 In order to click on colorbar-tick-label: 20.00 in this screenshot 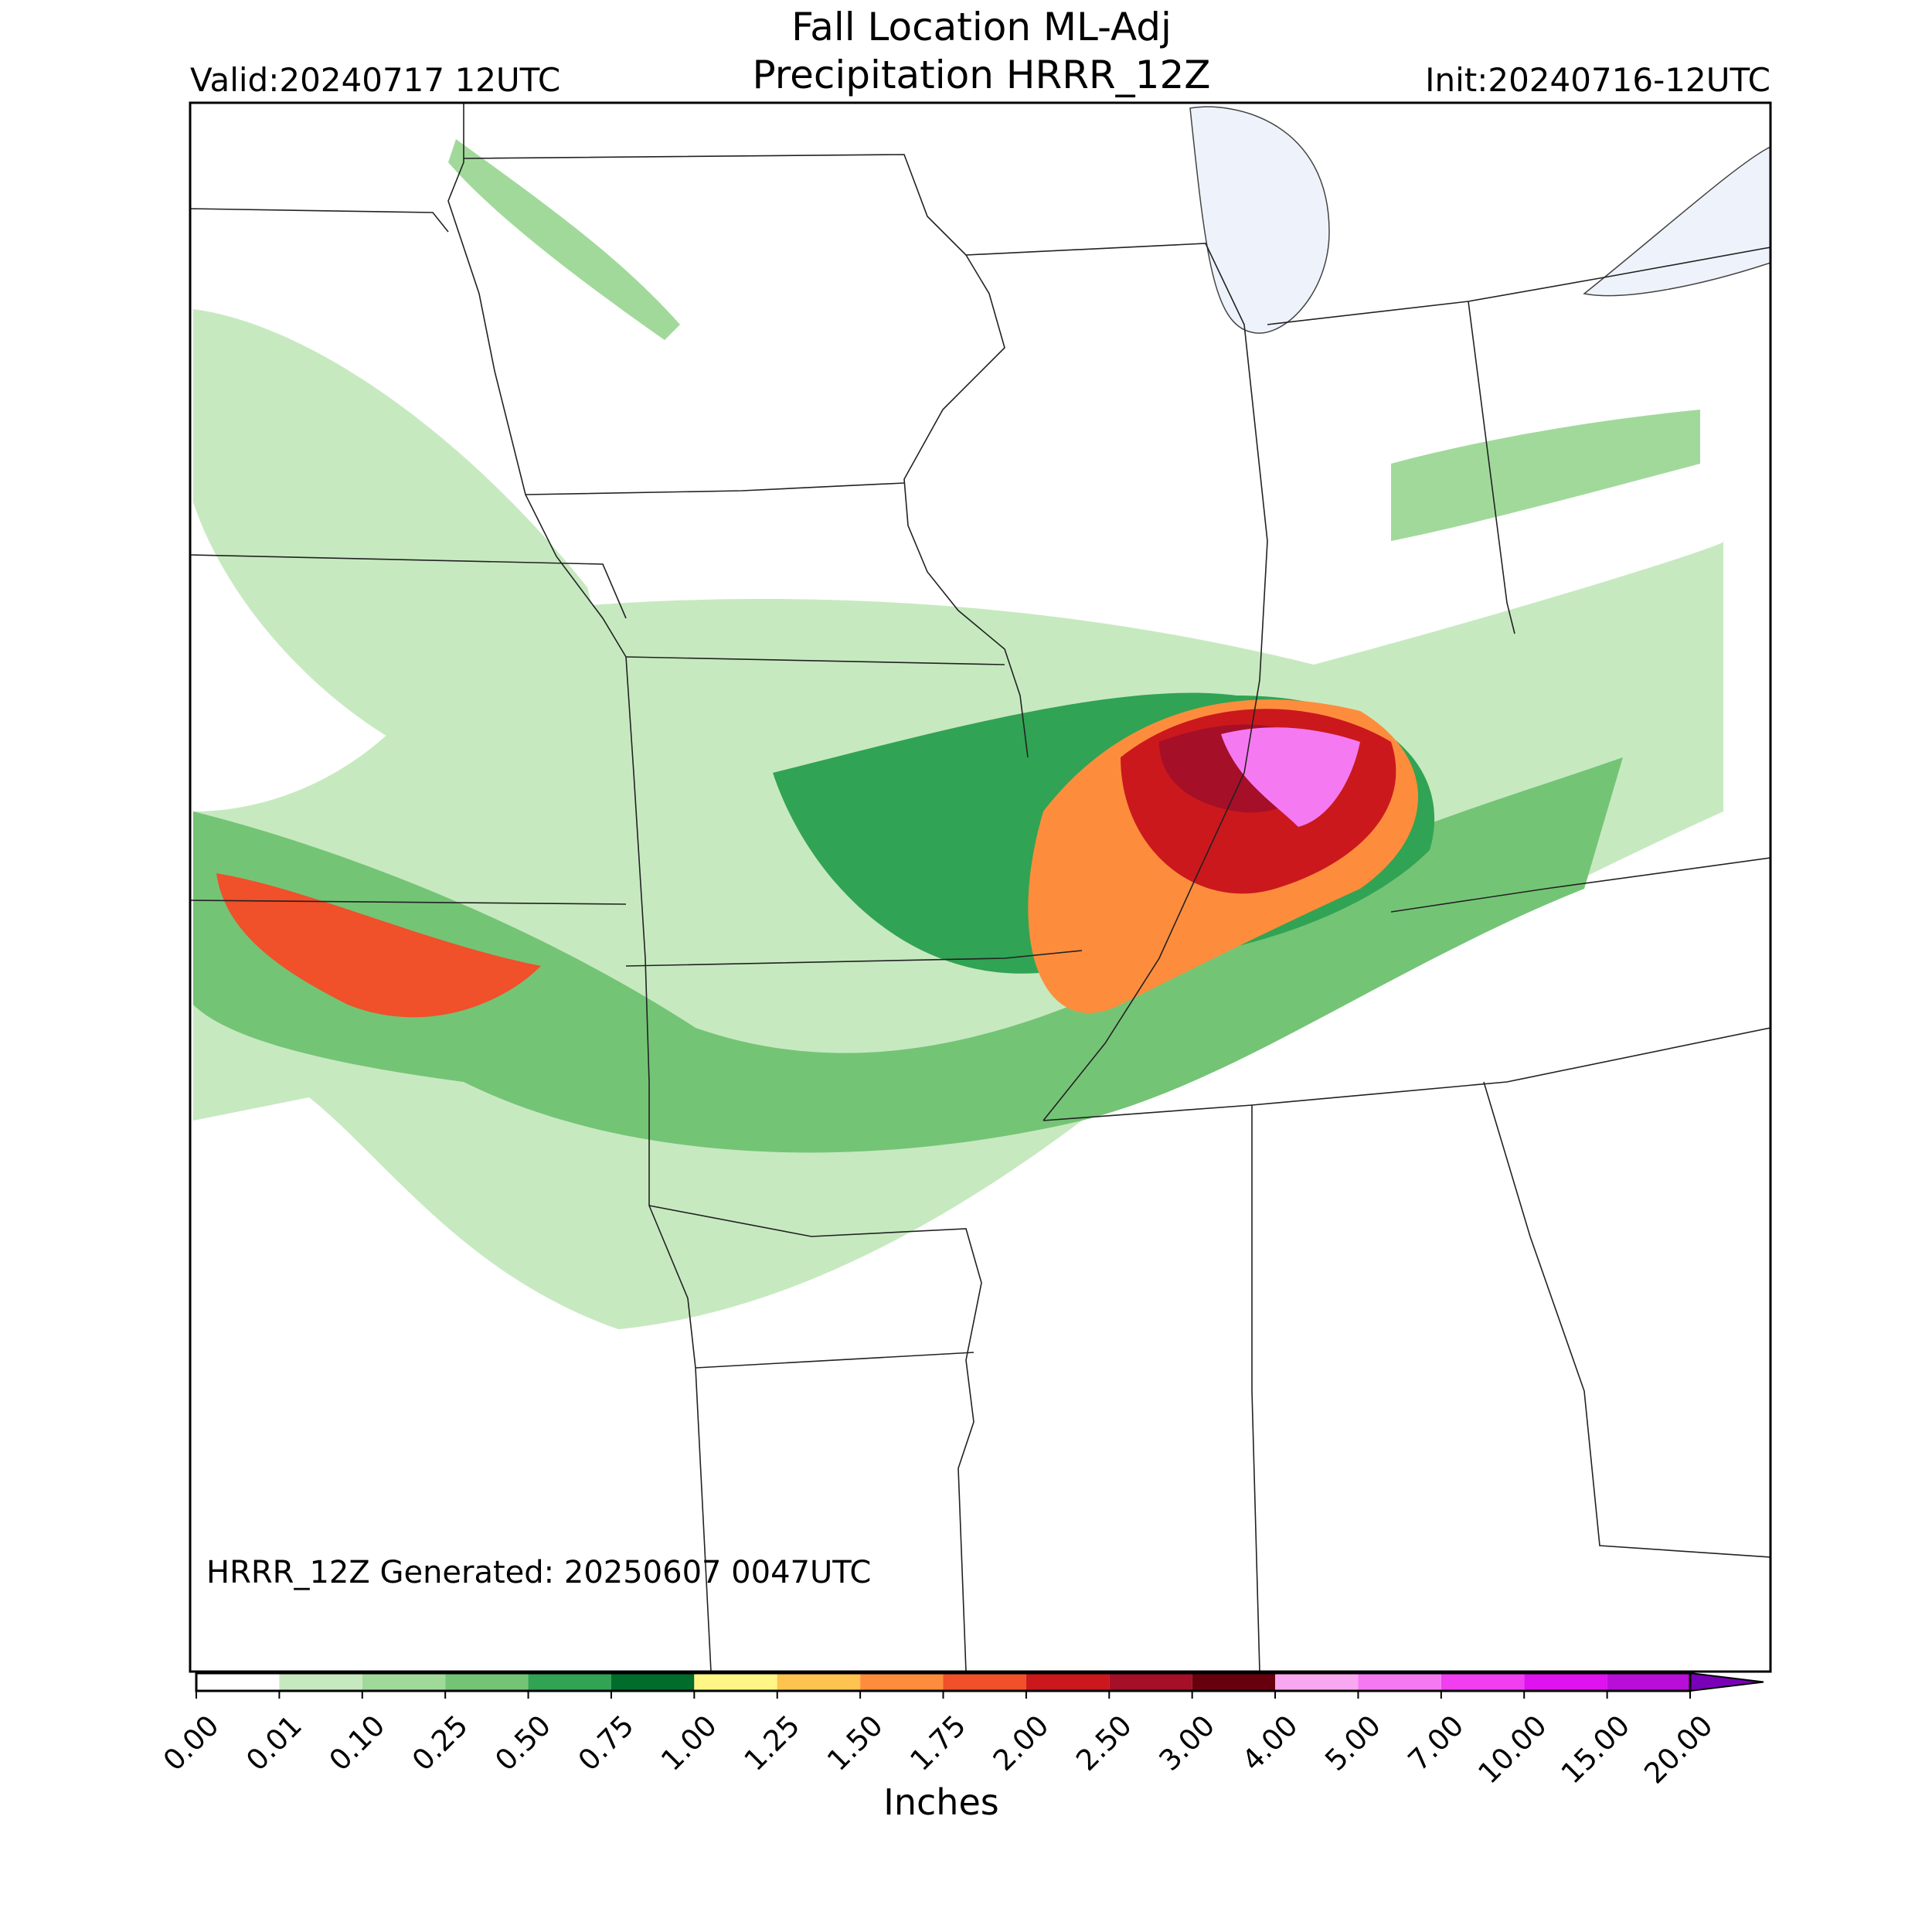, I will do `click(1679, 1750)`.